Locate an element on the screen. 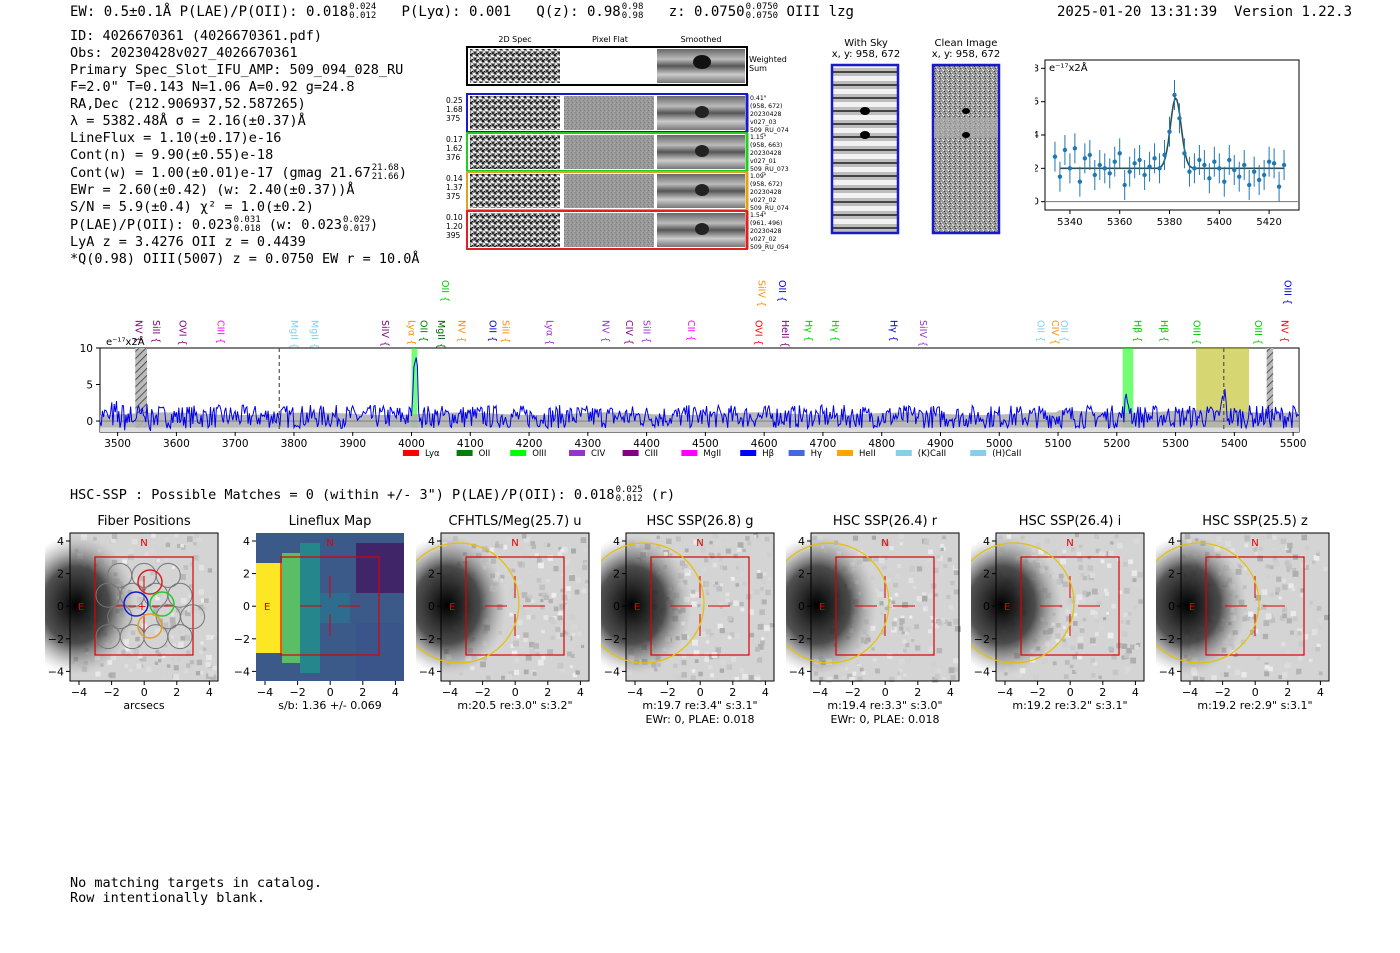 This screenshot has height=953, width=1400. galaxy-source is located at coordinates (461, 605).